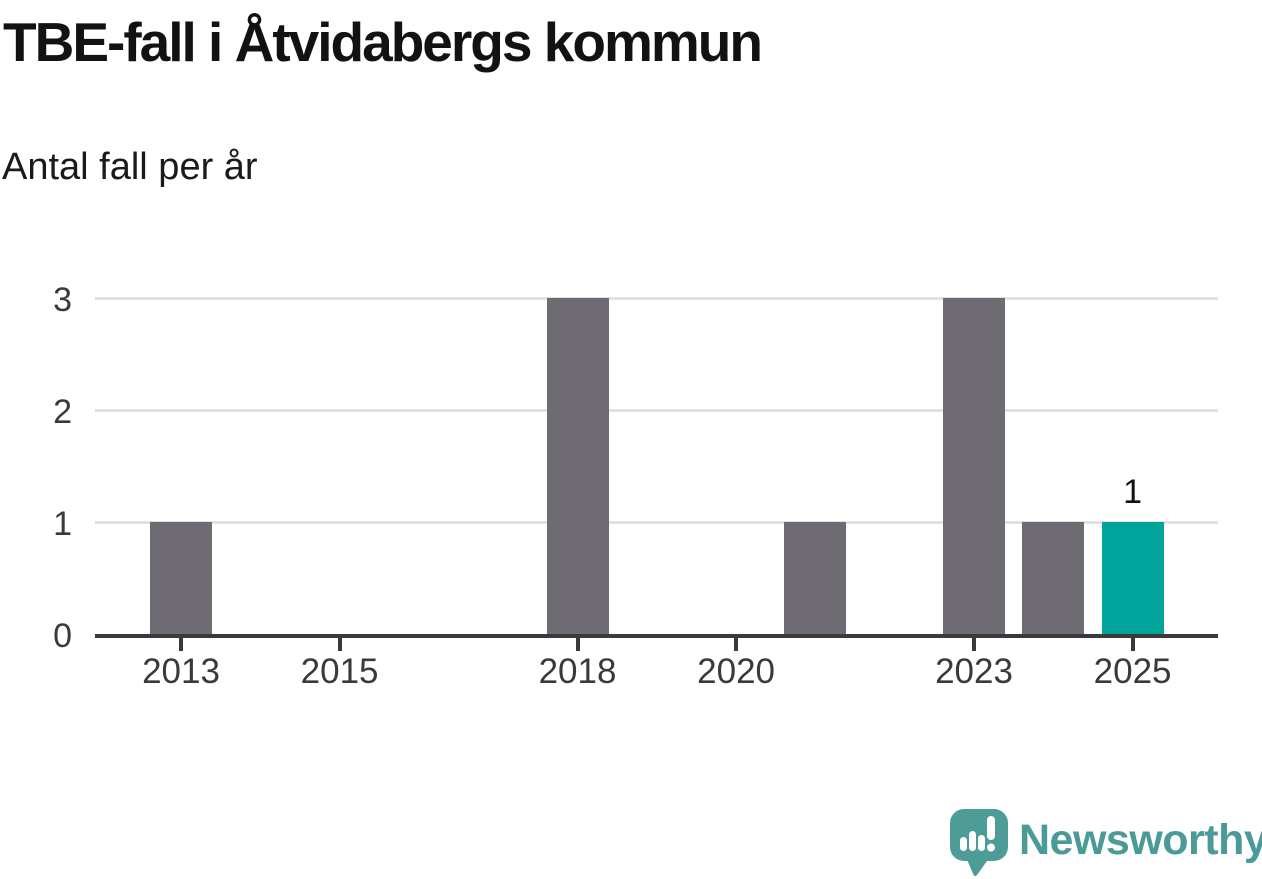 The width and height of the screenshot is (1262, 879). What do you see at coordinates (181, 578) in the screenshot?
I see `bar-2013` at bounding box center [181, 578].